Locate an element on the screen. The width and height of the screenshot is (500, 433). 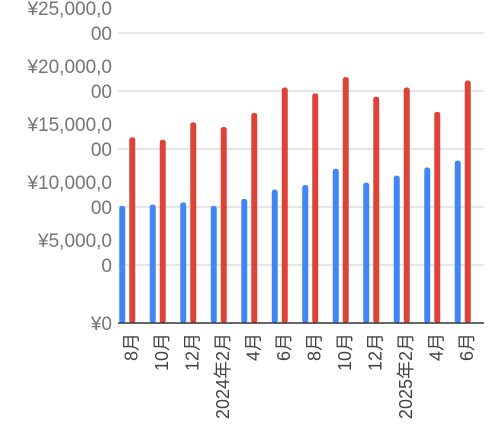
y-tick-label: ¥20,000,0 00 is located at coordinates (69, 80).